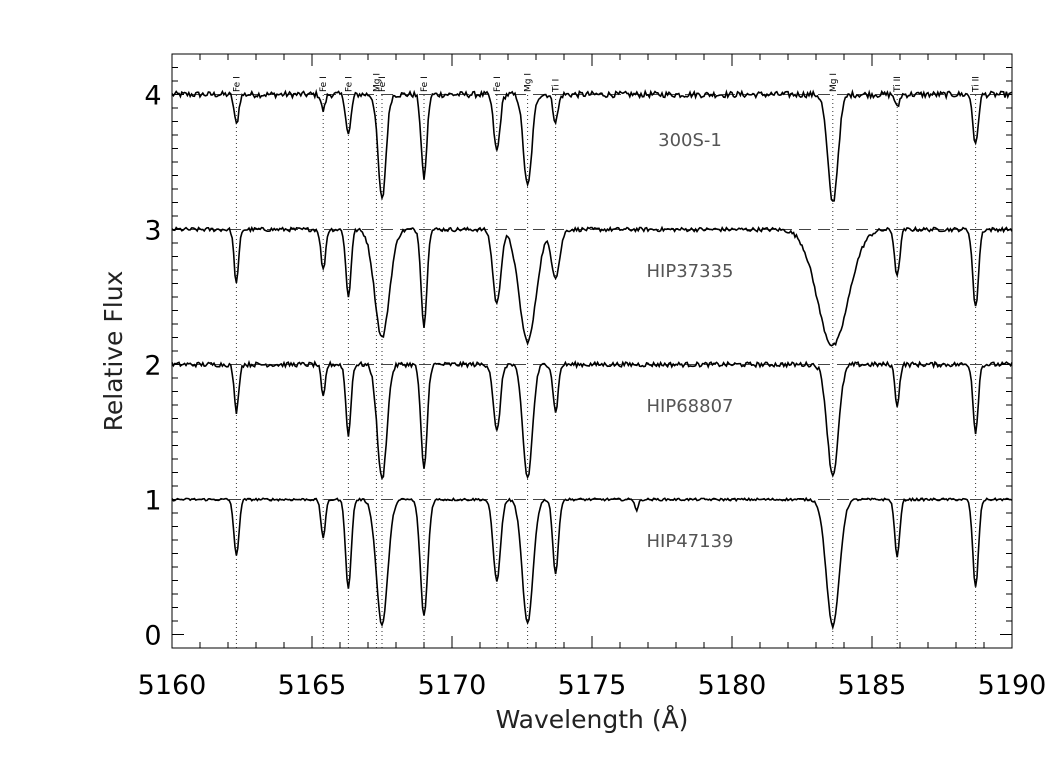 The height and width of the screenshot is (759, 1063). Describe the element at coordinates (690, 541) in the screenshot. I see `series-label: HIP47139` at that location.